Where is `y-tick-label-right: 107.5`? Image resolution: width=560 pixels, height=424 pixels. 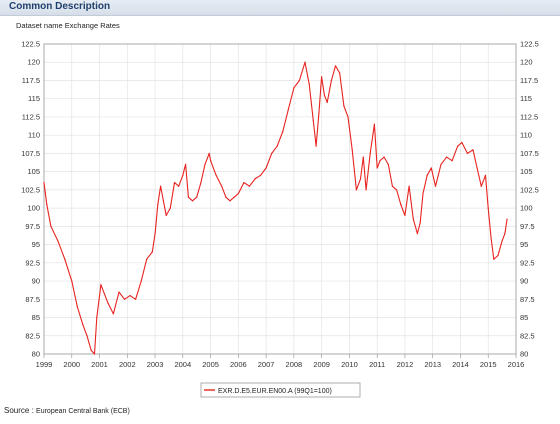 y-tick-label-right: 107.5 is located at coordinates (529, 153).